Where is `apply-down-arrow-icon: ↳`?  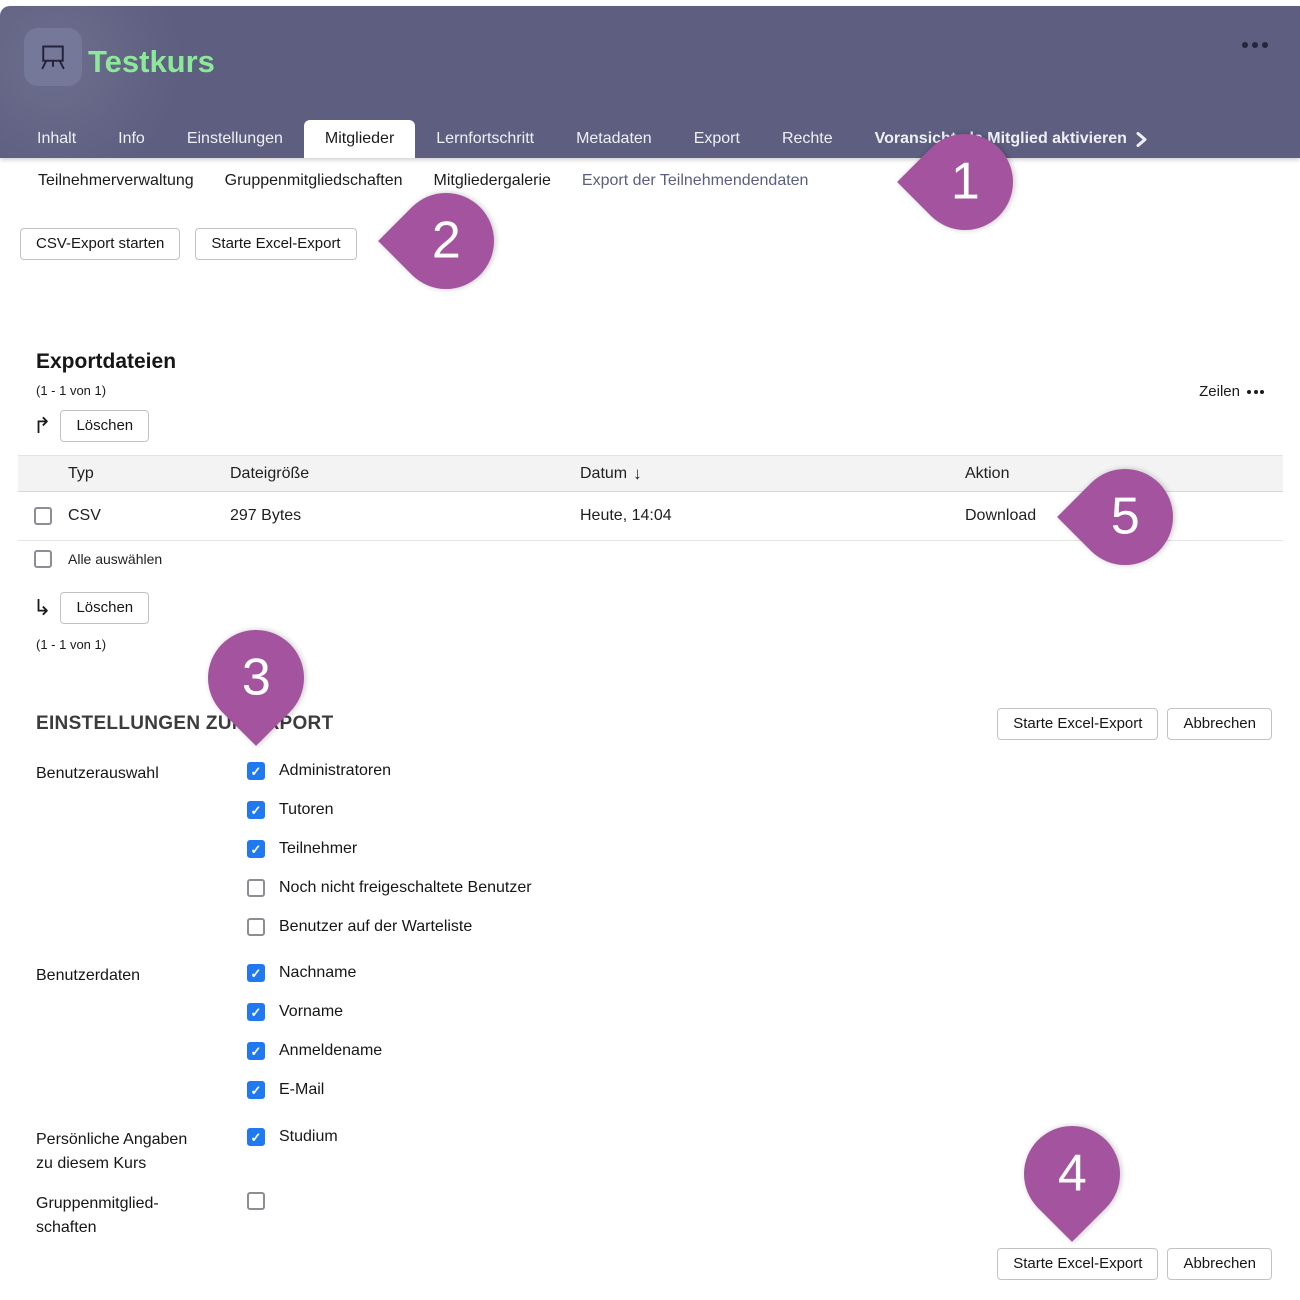
apply-down-arrow-icon: ↳ is located at coordinates (42, 607).